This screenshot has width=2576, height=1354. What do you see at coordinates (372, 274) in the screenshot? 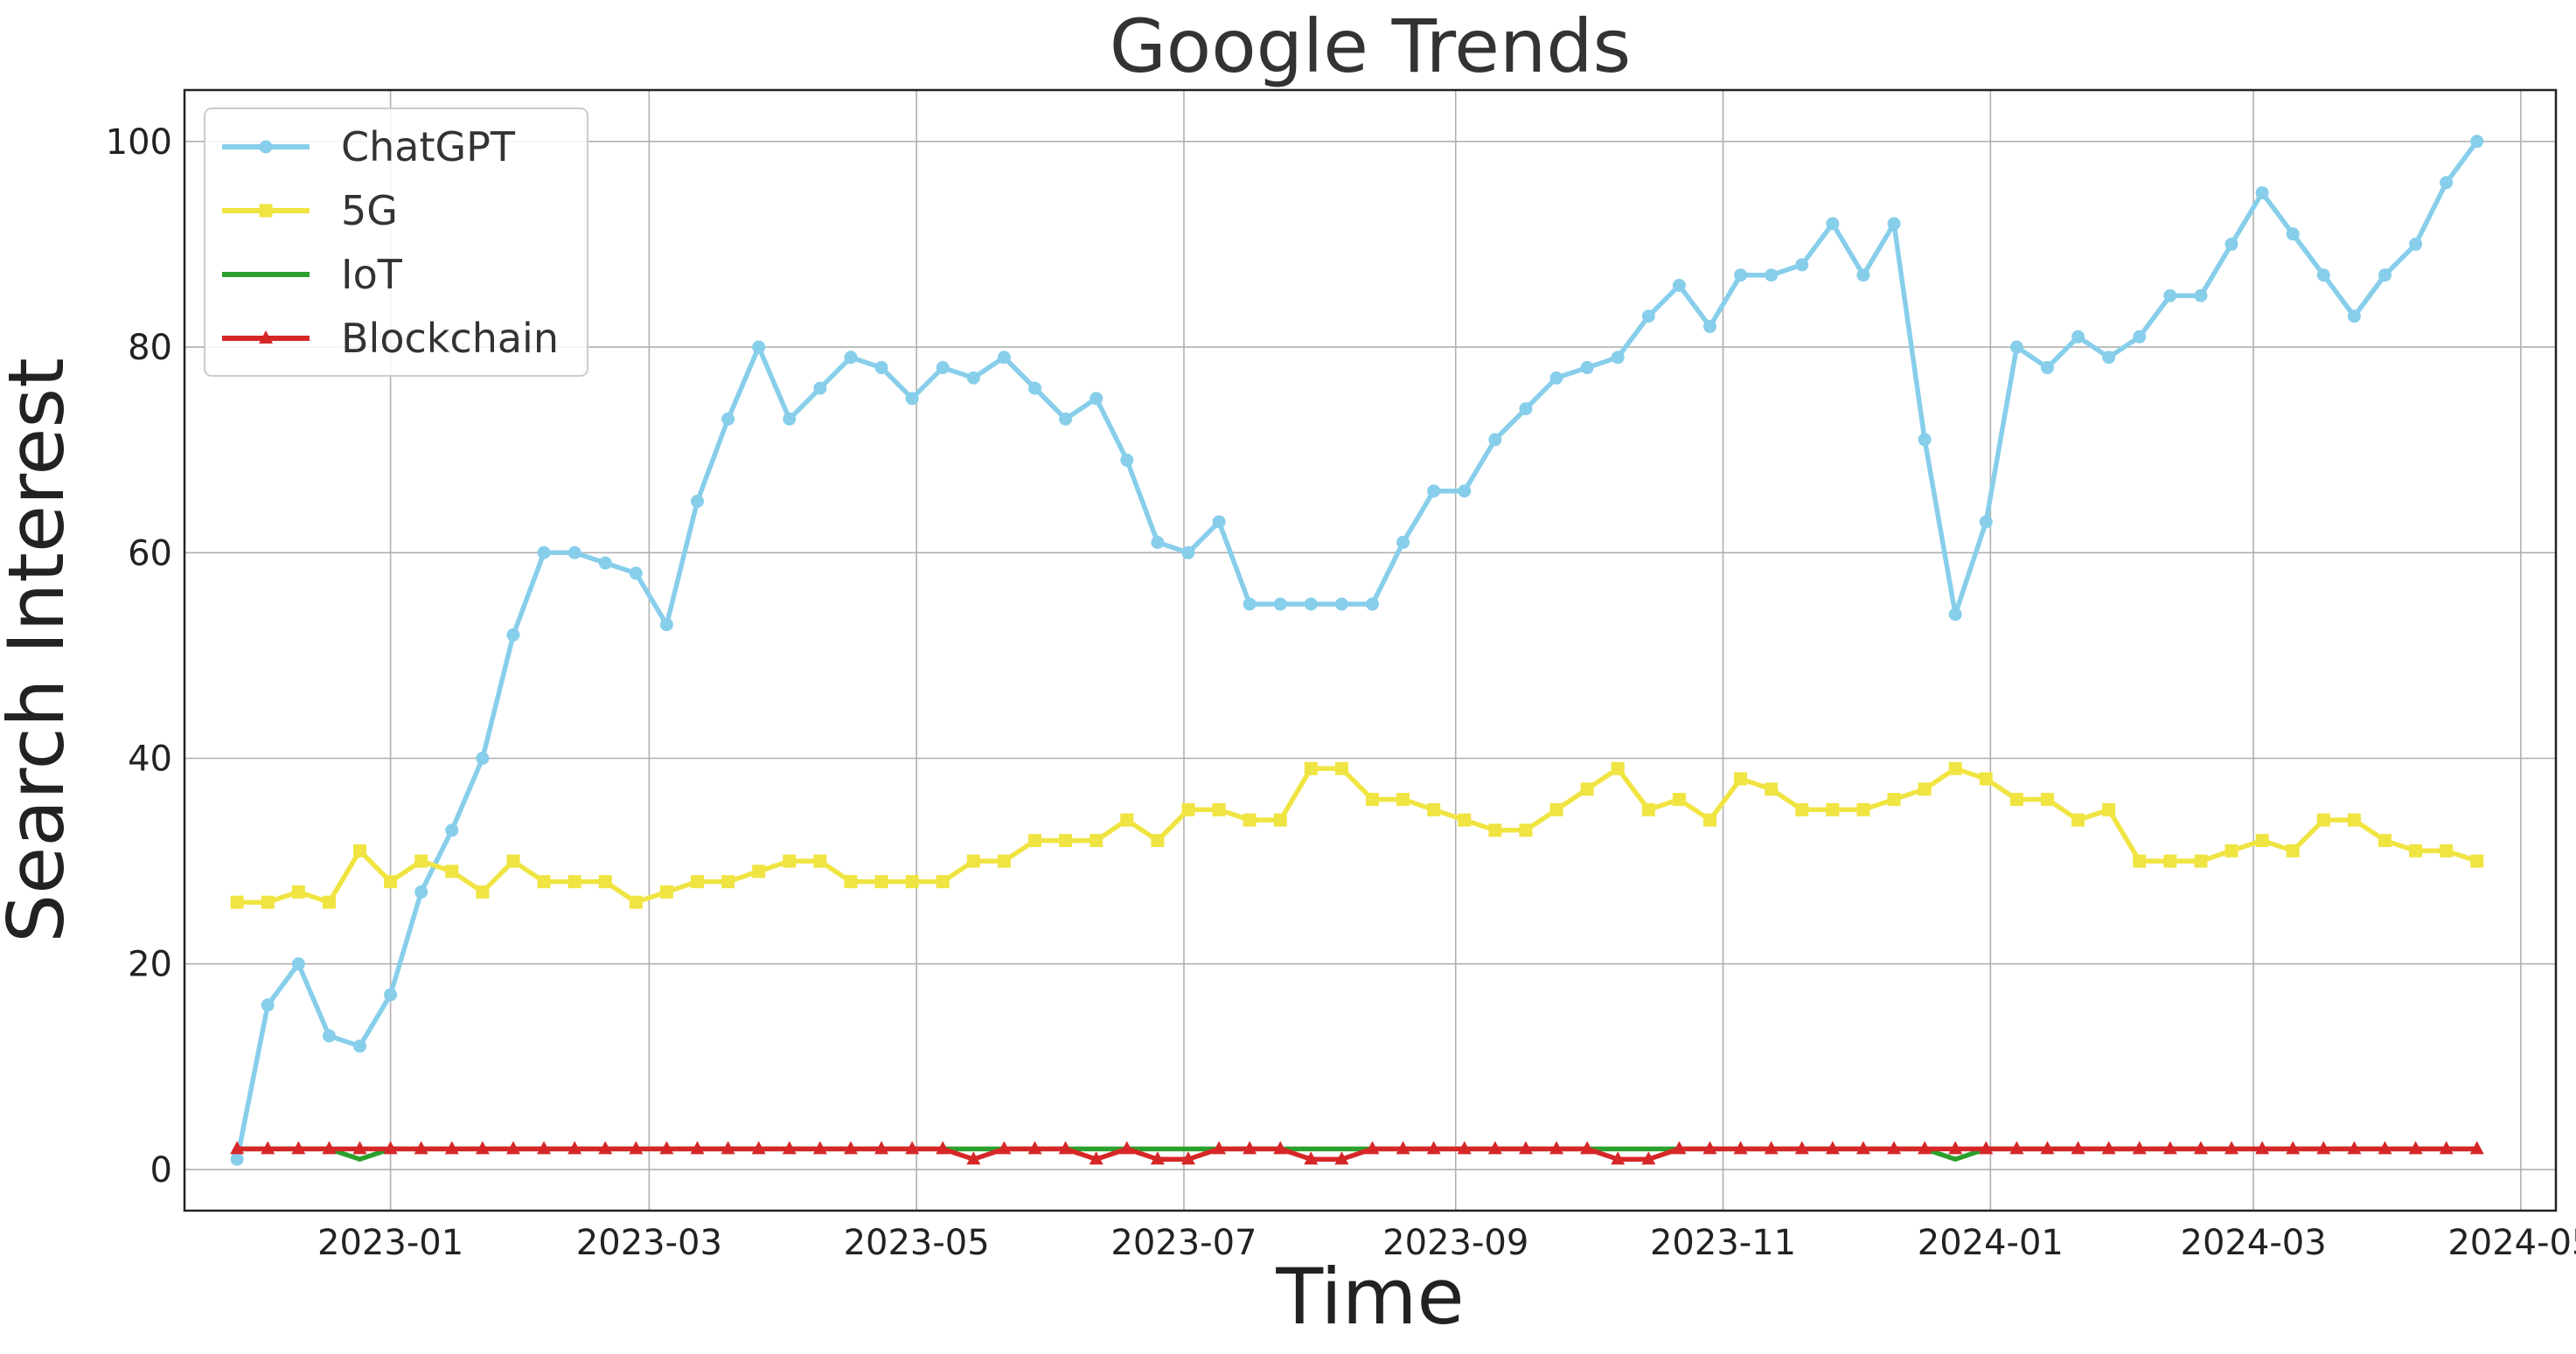
I see `legend-label: IoT` at bounding box center [372, 274].